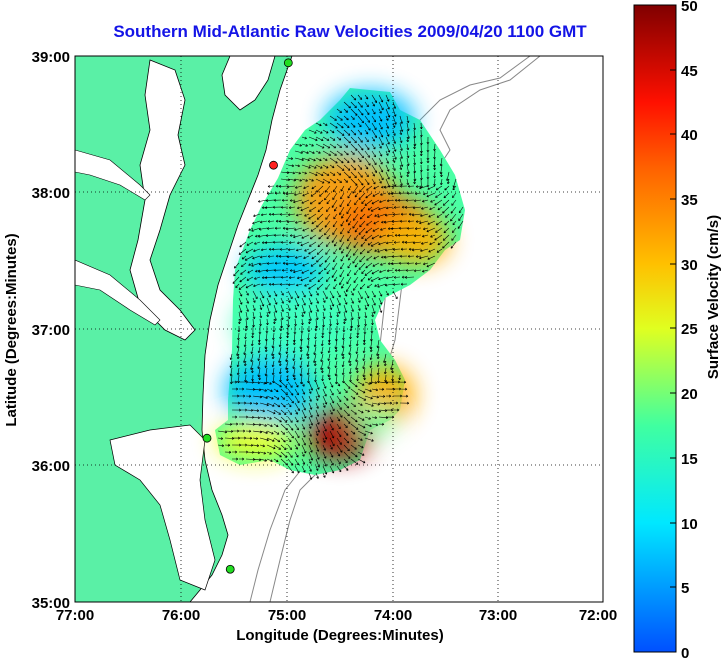  Describe the element at coordinates (162, 200) in the screenshot. I see `chesapeake-bay` at that location.